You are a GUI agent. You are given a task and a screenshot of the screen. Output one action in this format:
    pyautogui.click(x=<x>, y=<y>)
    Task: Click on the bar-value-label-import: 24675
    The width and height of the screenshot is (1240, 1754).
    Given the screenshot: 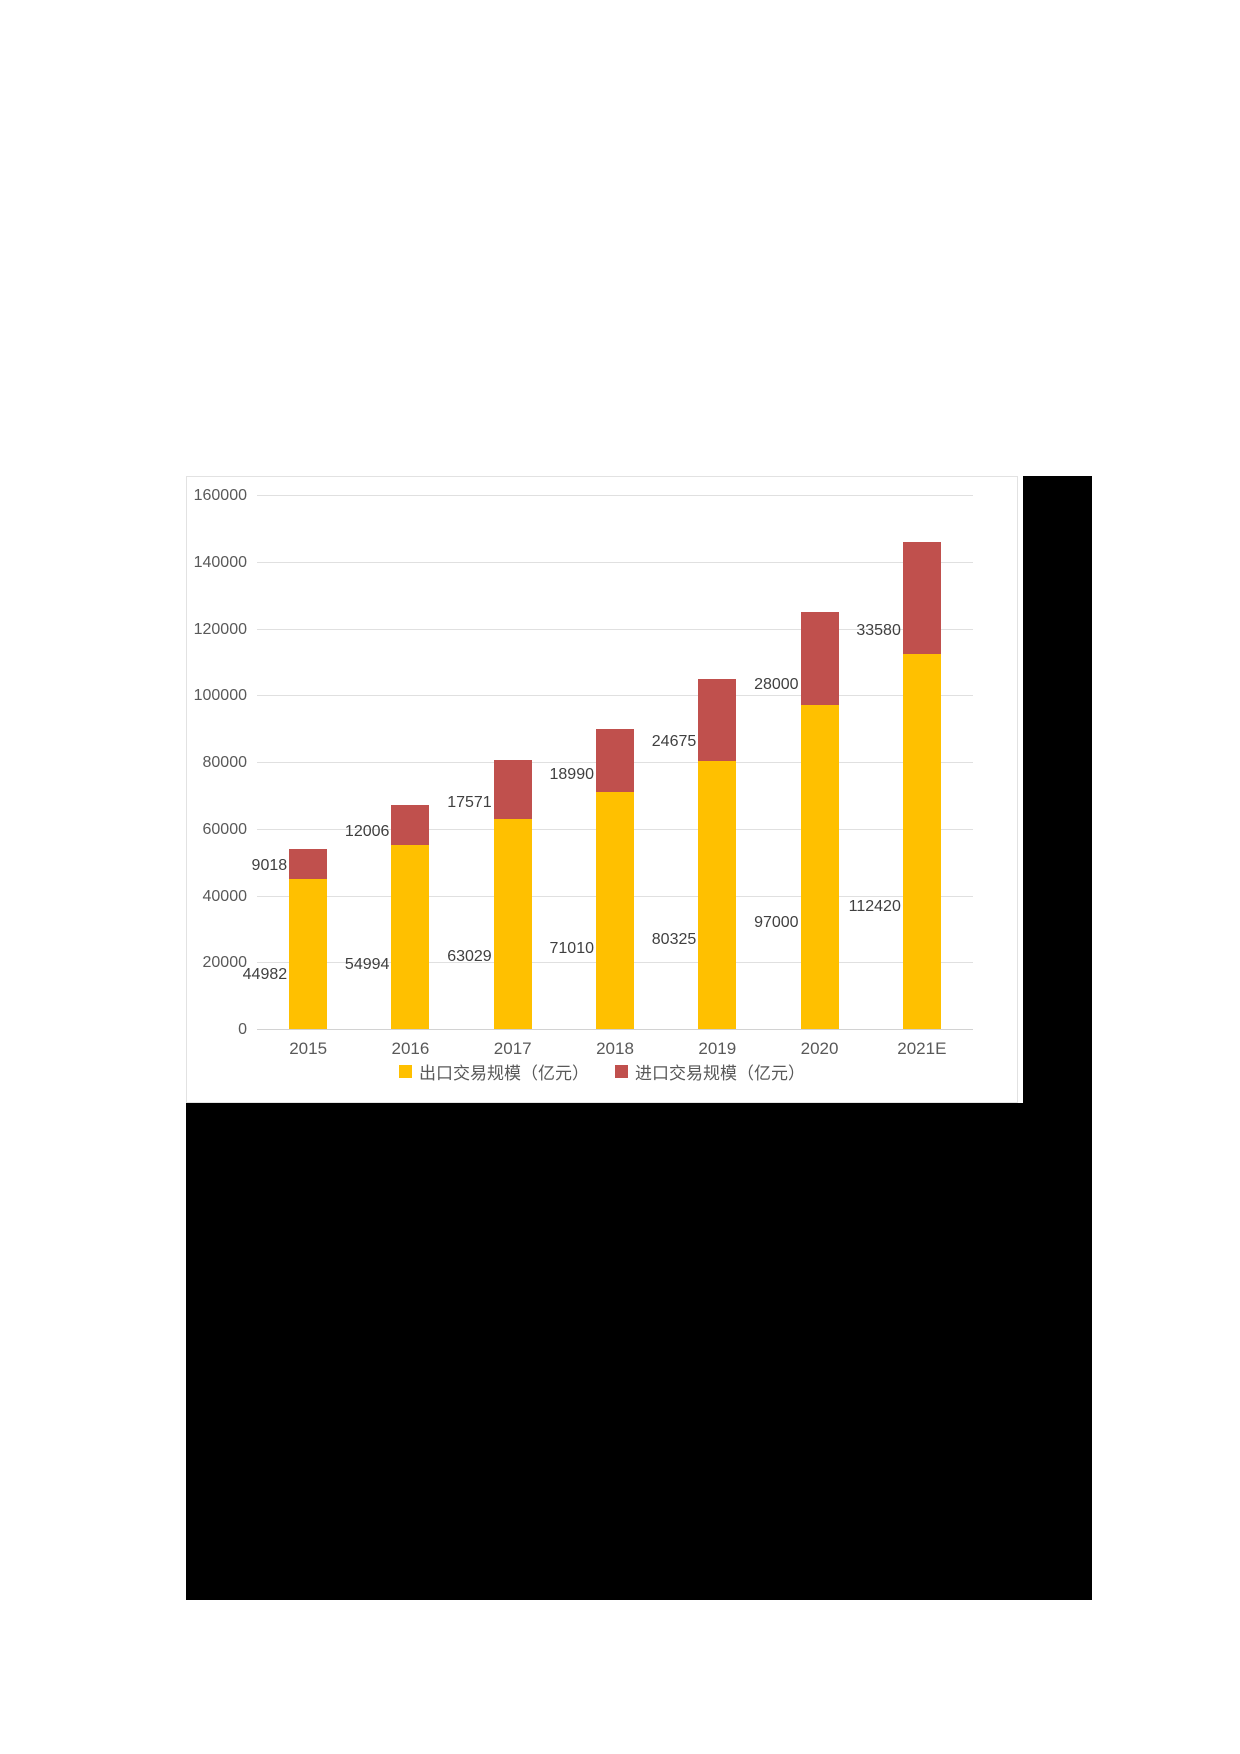 What is the action you would take?
    pyautogui.click(x=674, y=742)
    